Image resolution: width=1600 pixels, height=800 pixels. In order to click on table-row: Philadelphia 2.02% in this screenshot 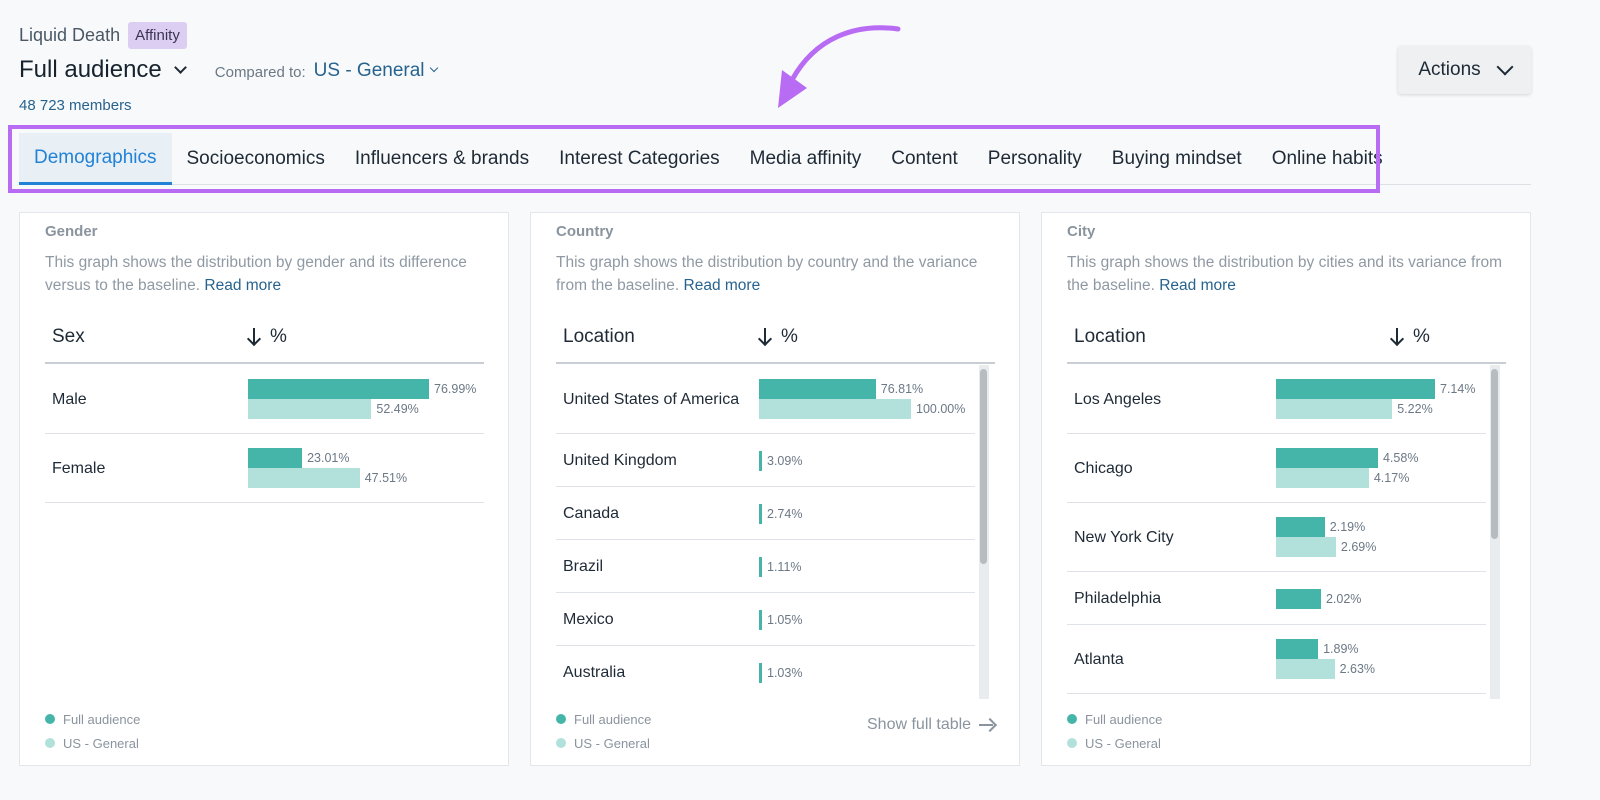, I will do `click(1276, 598)`.